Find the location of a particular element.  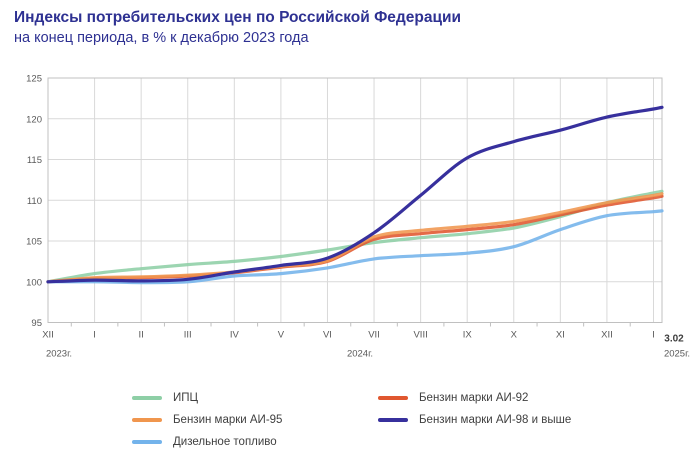

x-axis-month-label: V is located at coordinates (281, 335).